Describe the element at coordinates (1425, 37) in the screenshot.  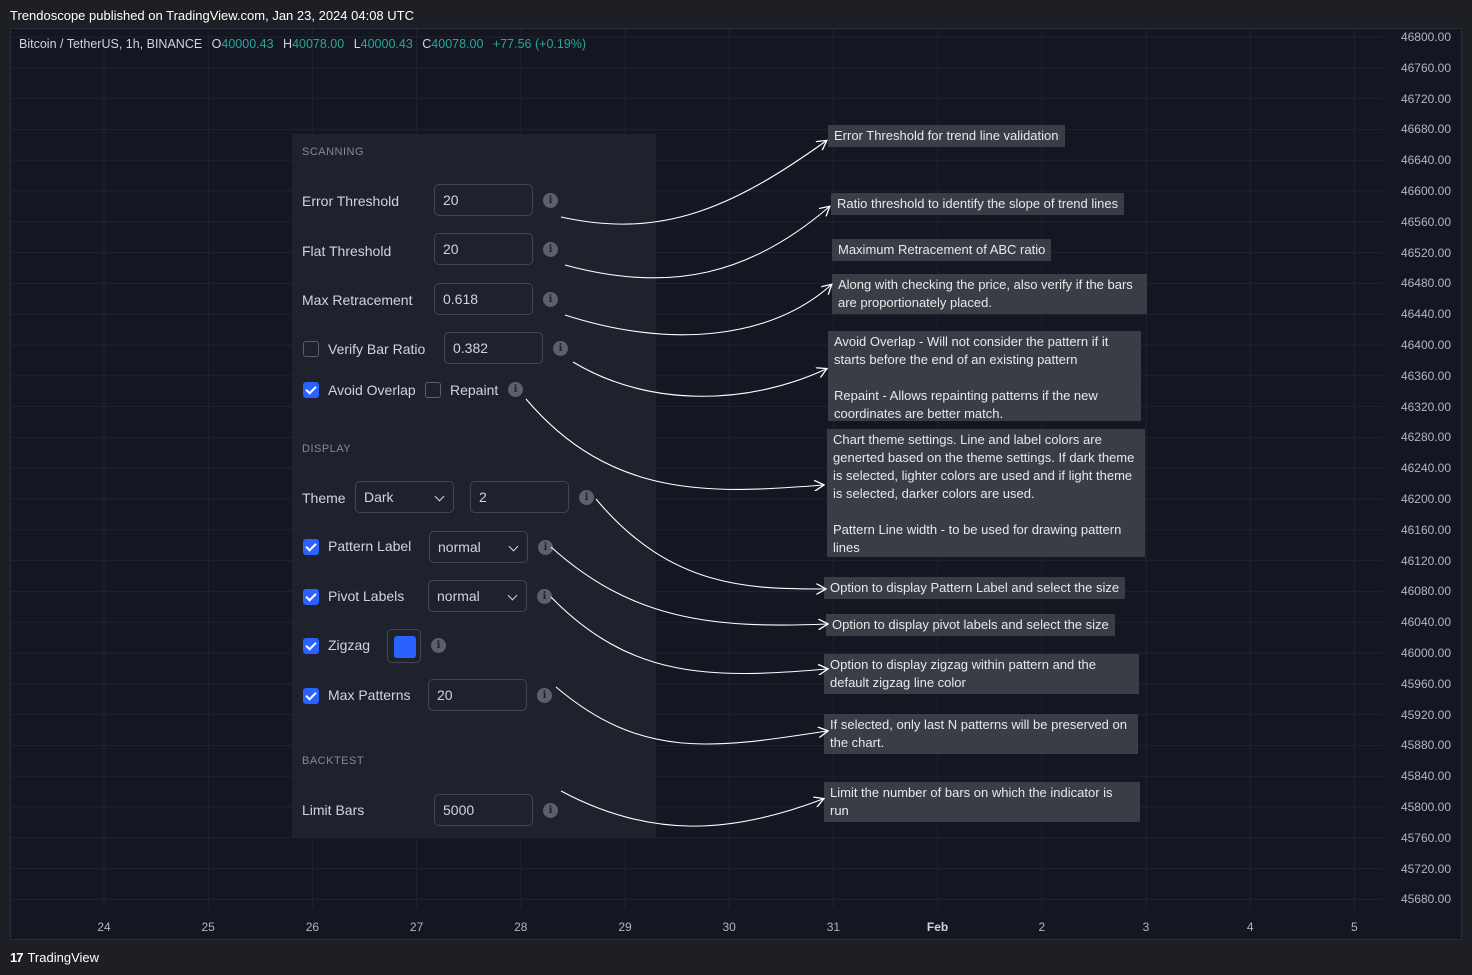
I see `price-tick-label: 46800.00` at that location.